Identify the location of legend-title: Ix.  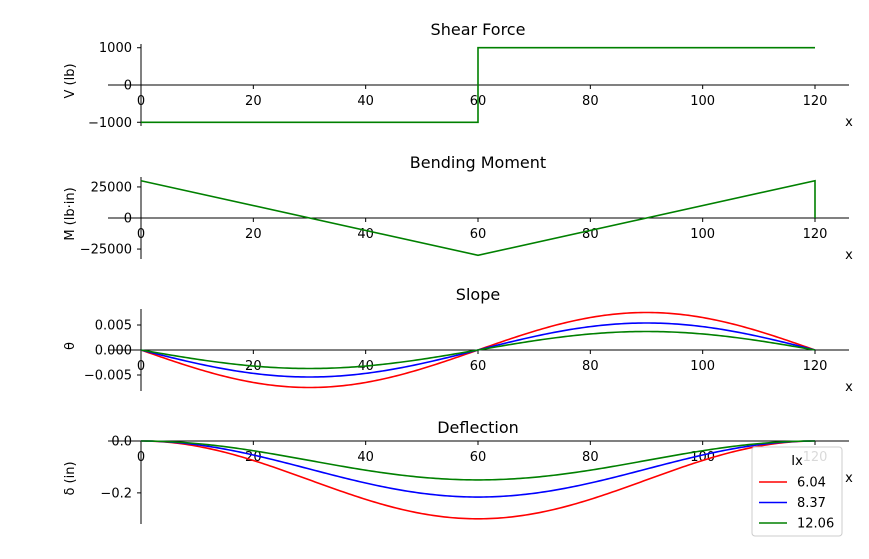
(797, 461).